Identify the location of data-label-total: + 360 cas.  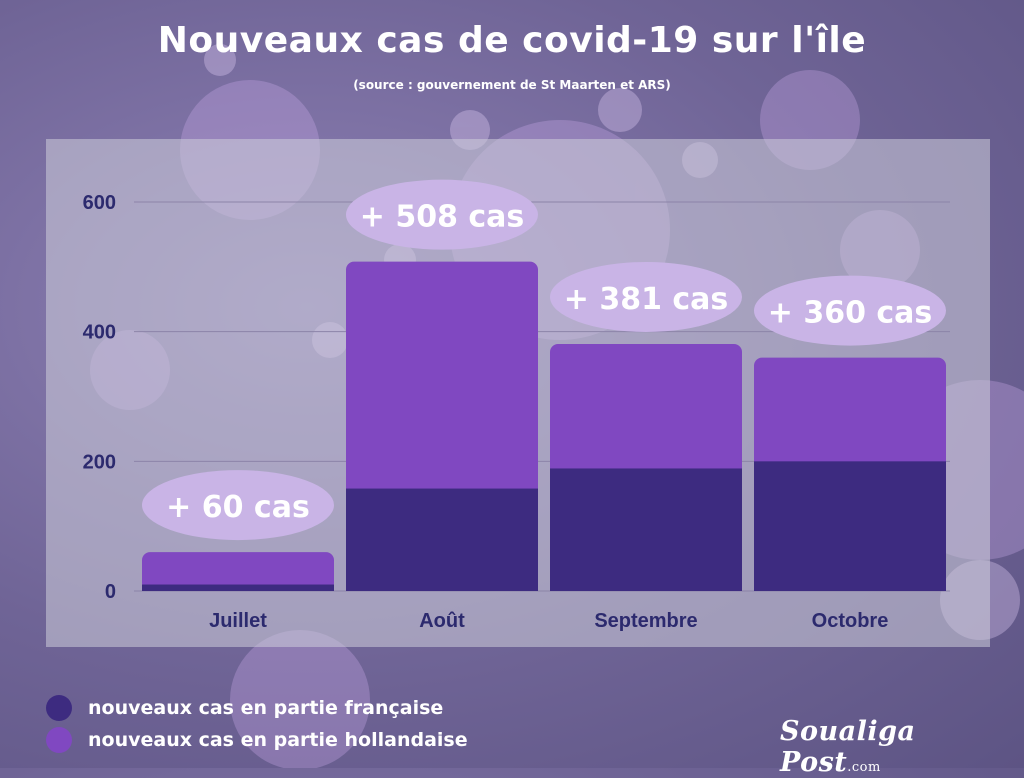
(850, 313).